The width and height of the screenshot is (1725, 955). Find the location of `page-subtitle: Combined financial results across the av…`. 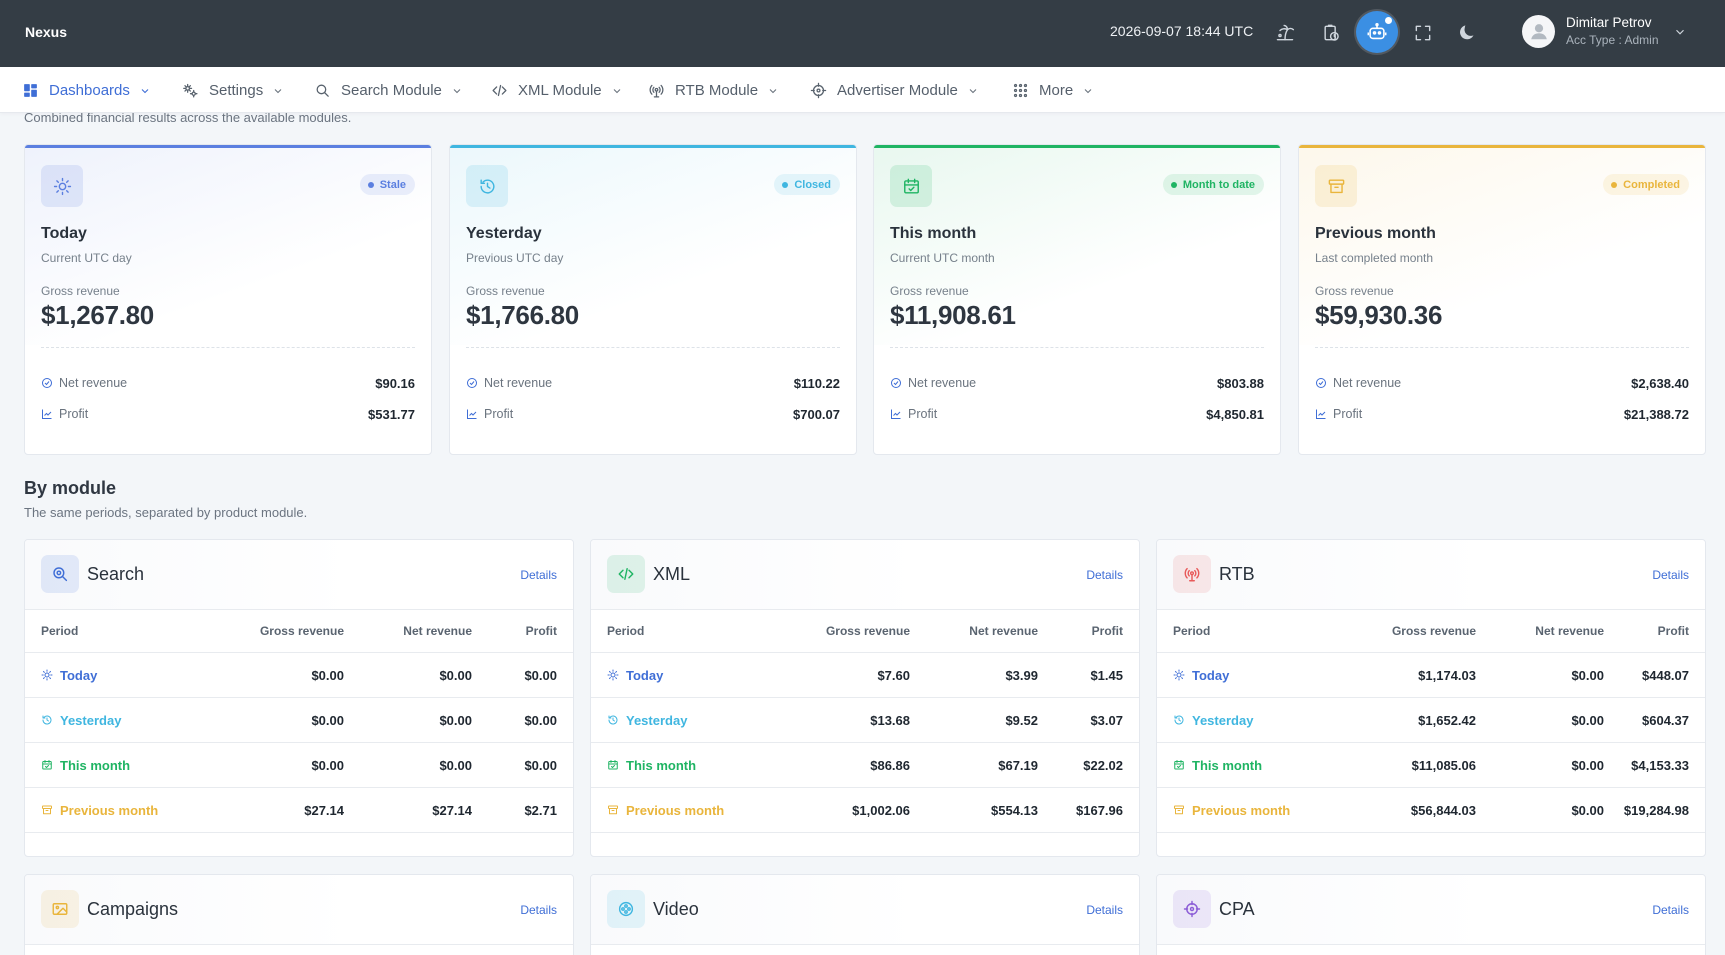

page-subtitle: Combined financial results across the av… is located at coordinates (188, 117).